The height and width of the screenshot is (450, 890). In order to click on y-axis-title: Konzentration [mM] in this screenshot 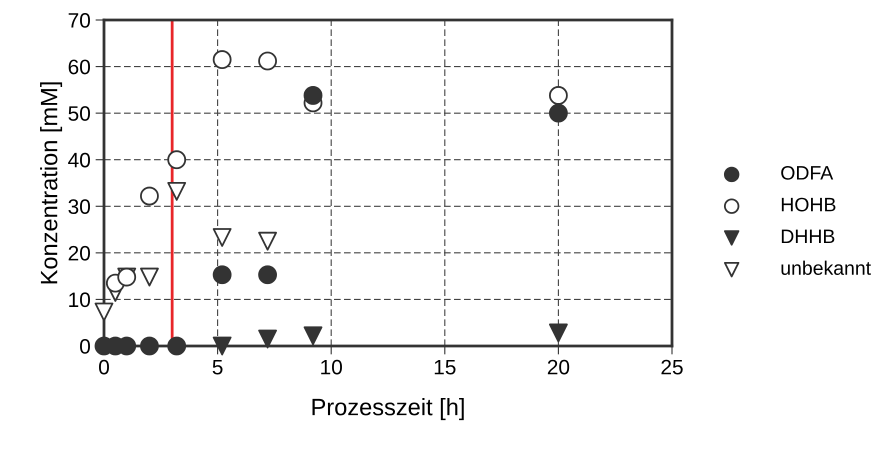, I will do `click(51, 183)`.